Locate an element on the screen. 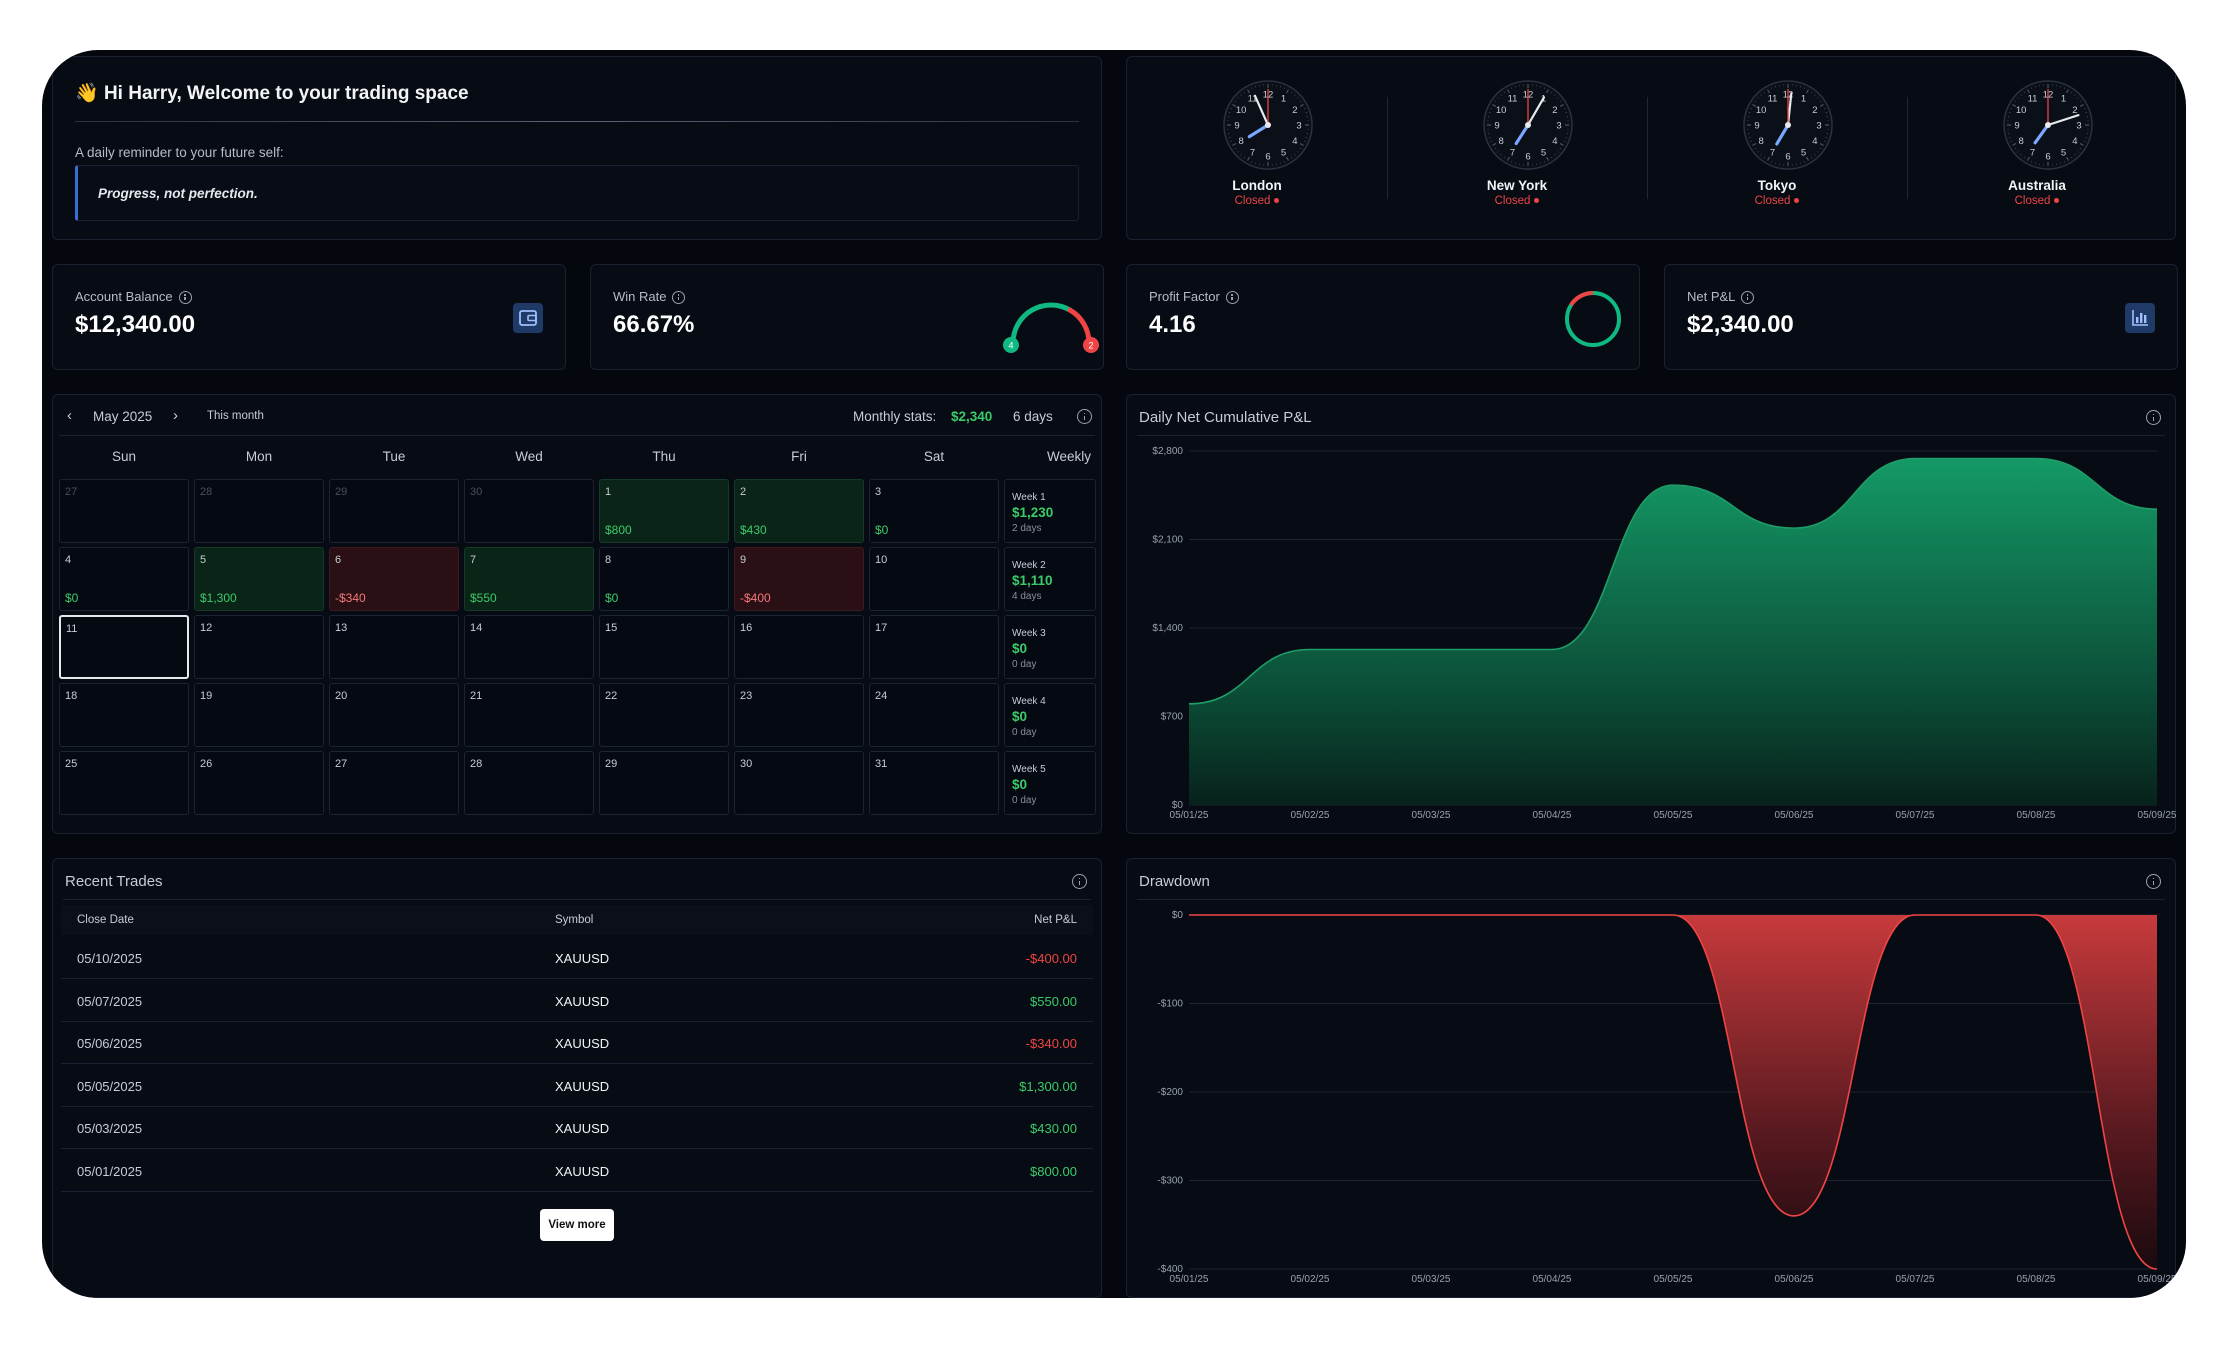 The width and height of the screenshot is (2226, 1346). day-number: 26 is located at coordinates (206, 764).